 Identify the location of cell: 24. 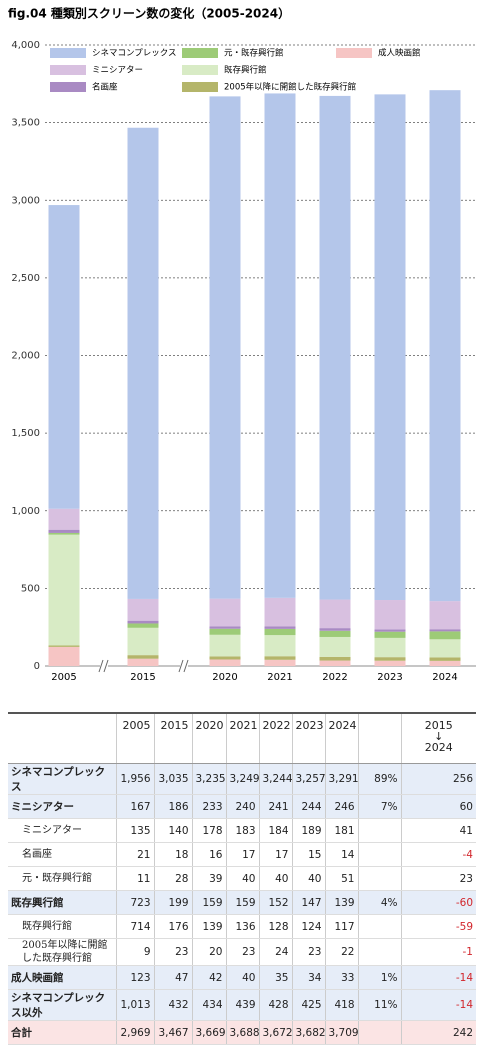
(275, 952).